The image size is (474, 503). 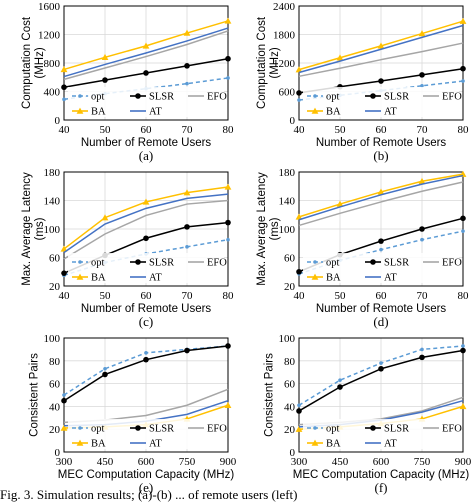 I want to click on y-tick-label: 1600, so click(x=49, y=7).